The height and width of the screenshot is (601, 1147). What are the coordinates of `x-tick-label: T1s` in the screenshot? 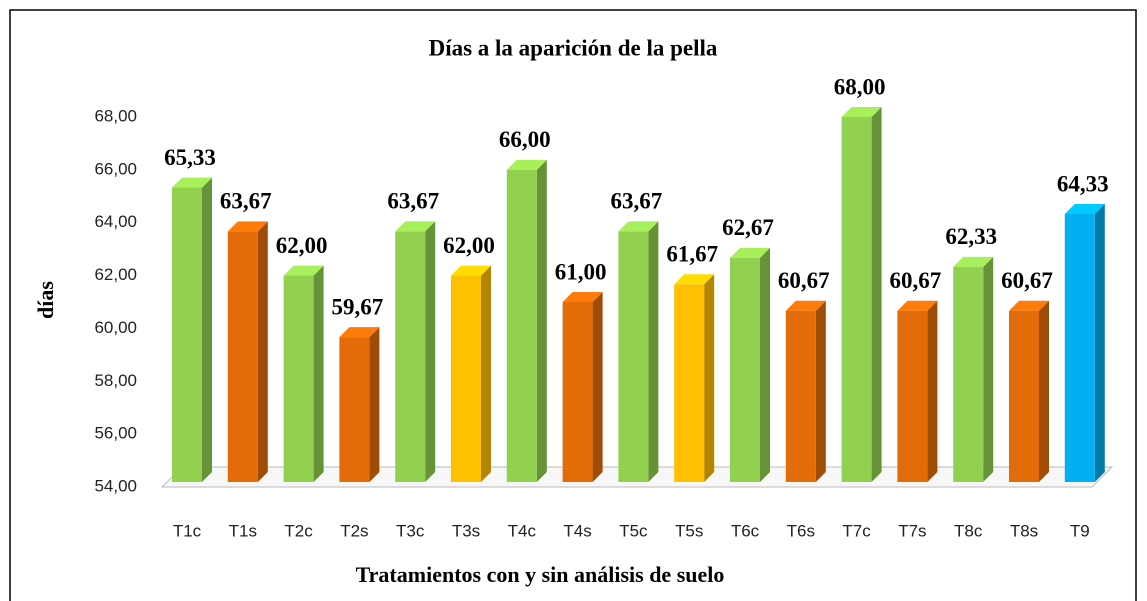 It's located at (243, 530).